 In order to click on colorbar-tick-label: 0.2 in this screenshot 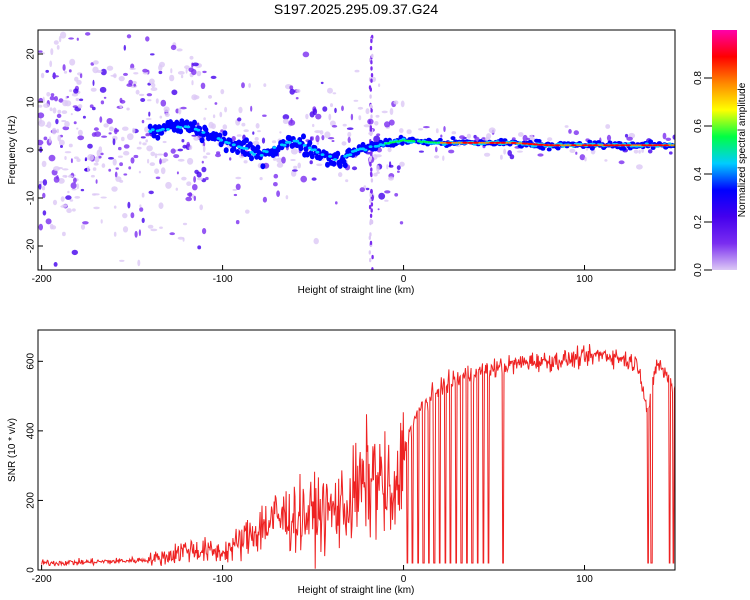, I will do `click(698, 222)`.